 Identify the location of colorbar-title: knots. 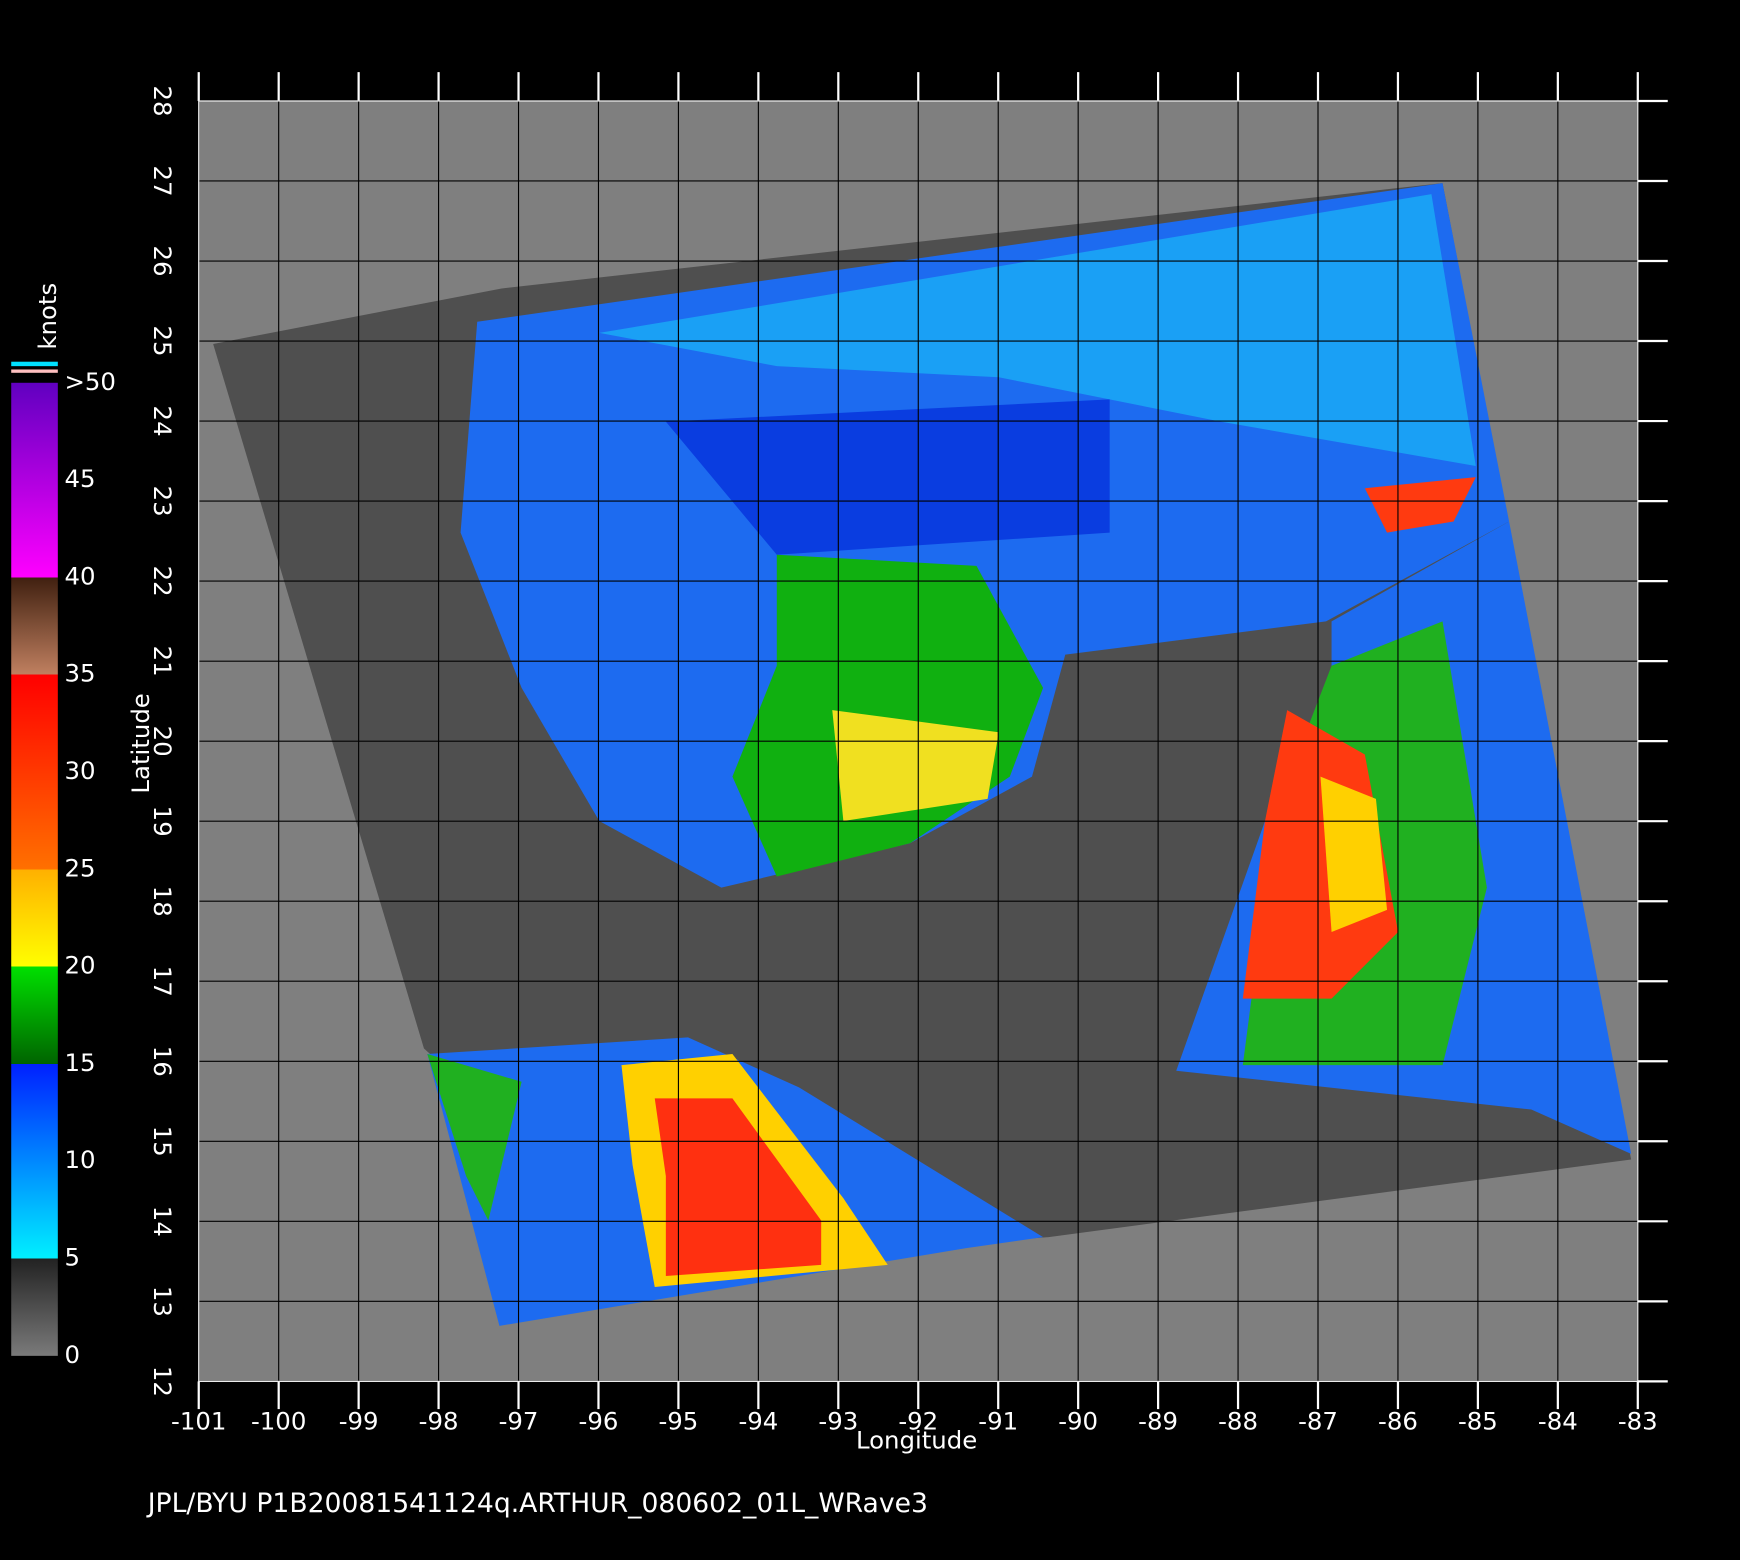
(47, 316).